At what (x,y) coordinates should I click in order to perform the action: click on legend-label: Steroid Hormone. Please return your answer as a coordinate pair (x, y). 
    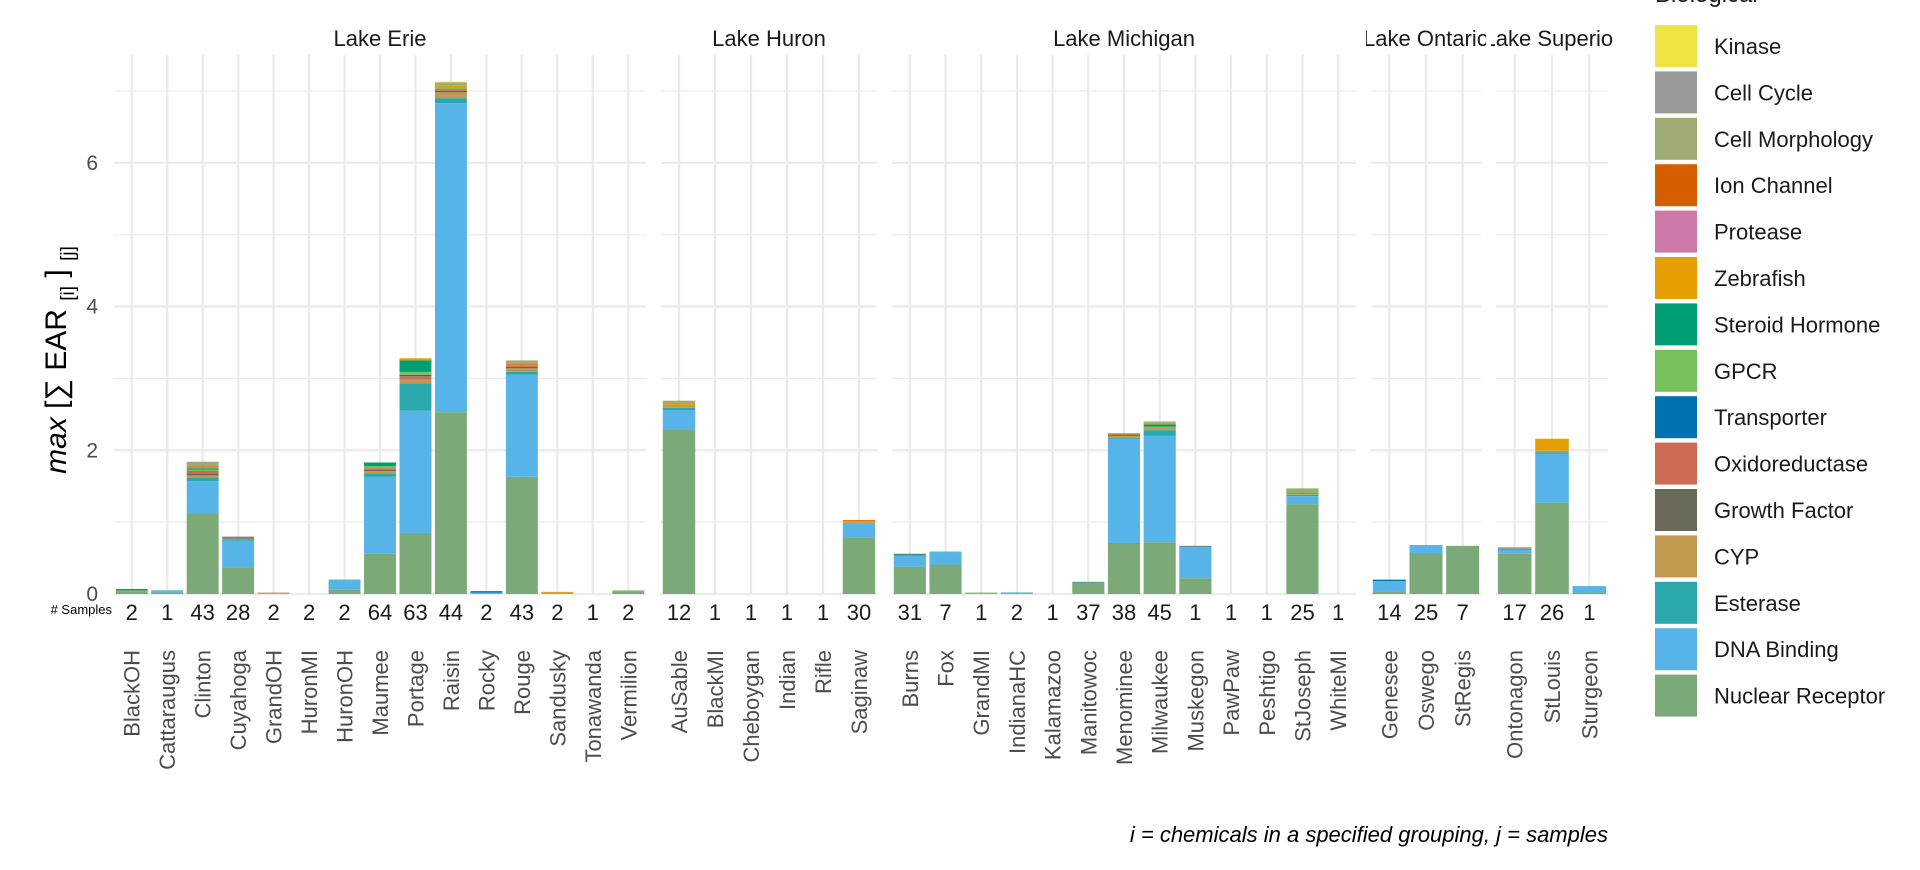
    Looking at the image, I should click on (1797, 324).